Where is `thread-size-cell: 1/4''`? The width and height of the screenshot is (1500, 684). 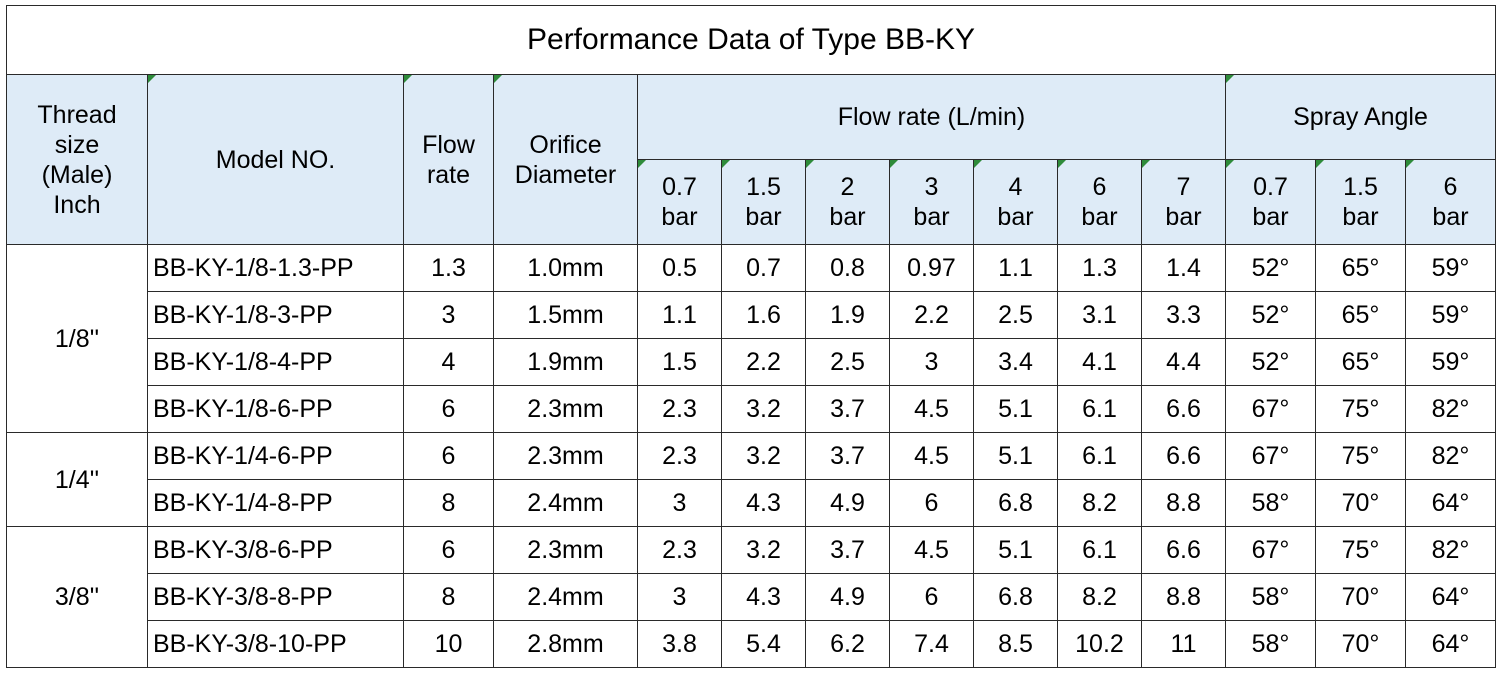
thread-size-cell: 1/4'' is located at coordinates (77, 479).